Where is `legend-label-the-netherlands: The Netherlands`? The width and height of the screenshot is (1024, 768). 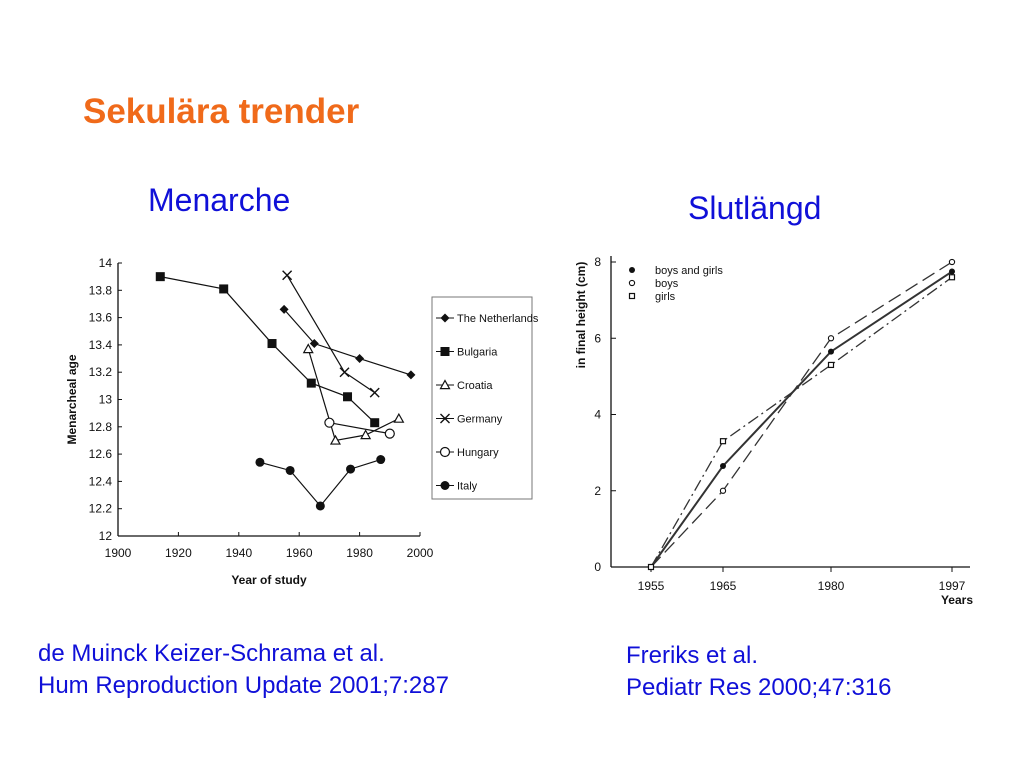
legend-label-the-netherlands: The Netherlands is located at coordinates (498, 319).